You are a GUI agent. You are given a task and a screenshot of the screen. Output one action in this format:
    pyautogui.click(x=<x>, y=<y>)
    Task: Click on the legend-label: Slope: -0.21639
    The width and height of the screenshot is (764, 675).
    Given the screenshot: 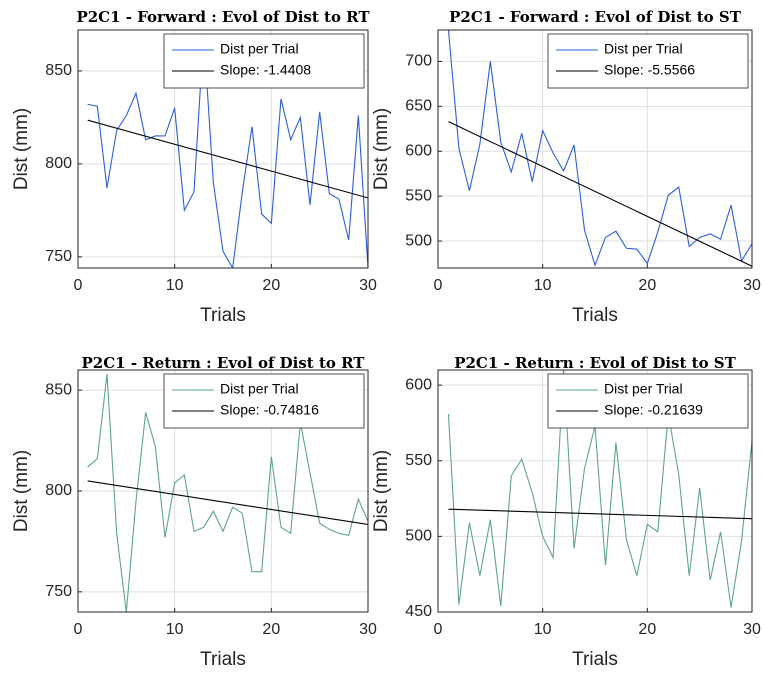 What is the action you would take?
    pyautogui.click(x=653, y=410)
    